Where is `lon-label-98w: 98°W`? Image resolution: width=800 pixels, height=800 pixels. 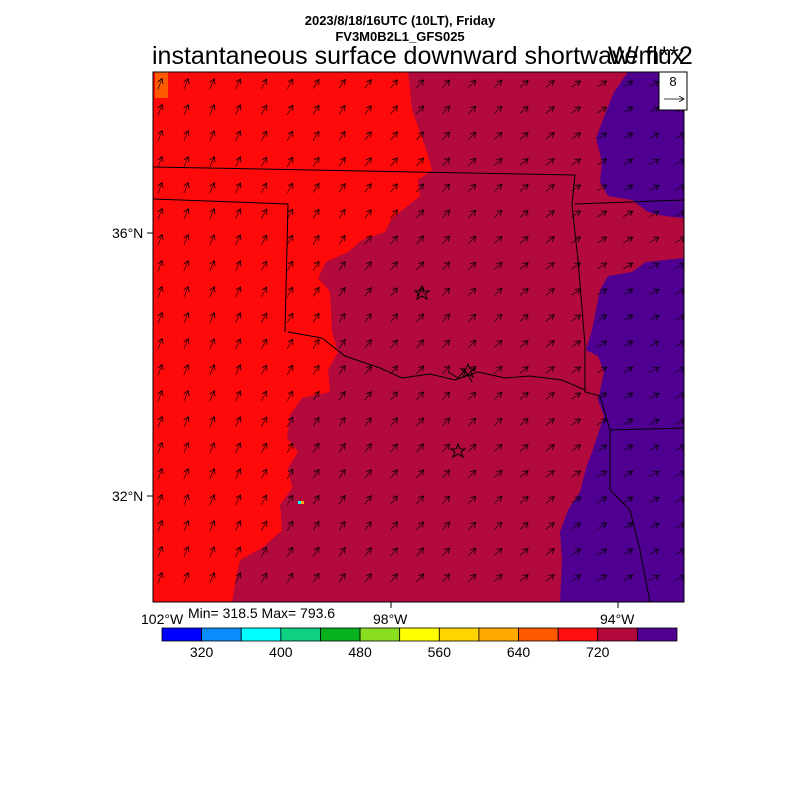
lon-label-98w: 98°W is located at coordinates (390, 619).